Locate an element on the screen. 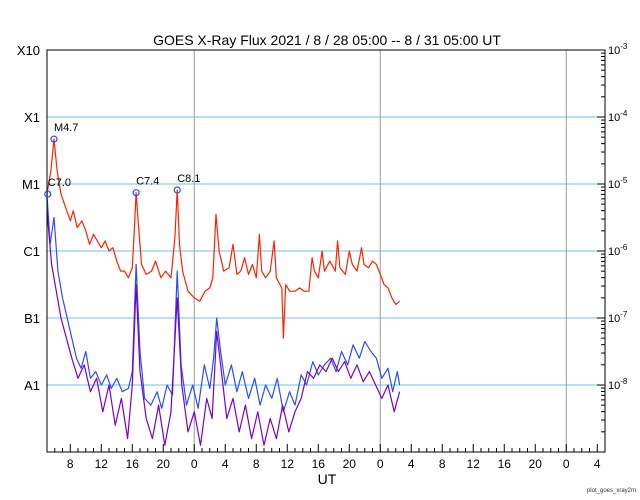  flare-annotation-label: C8.1 is located at coordinates (188, 179).